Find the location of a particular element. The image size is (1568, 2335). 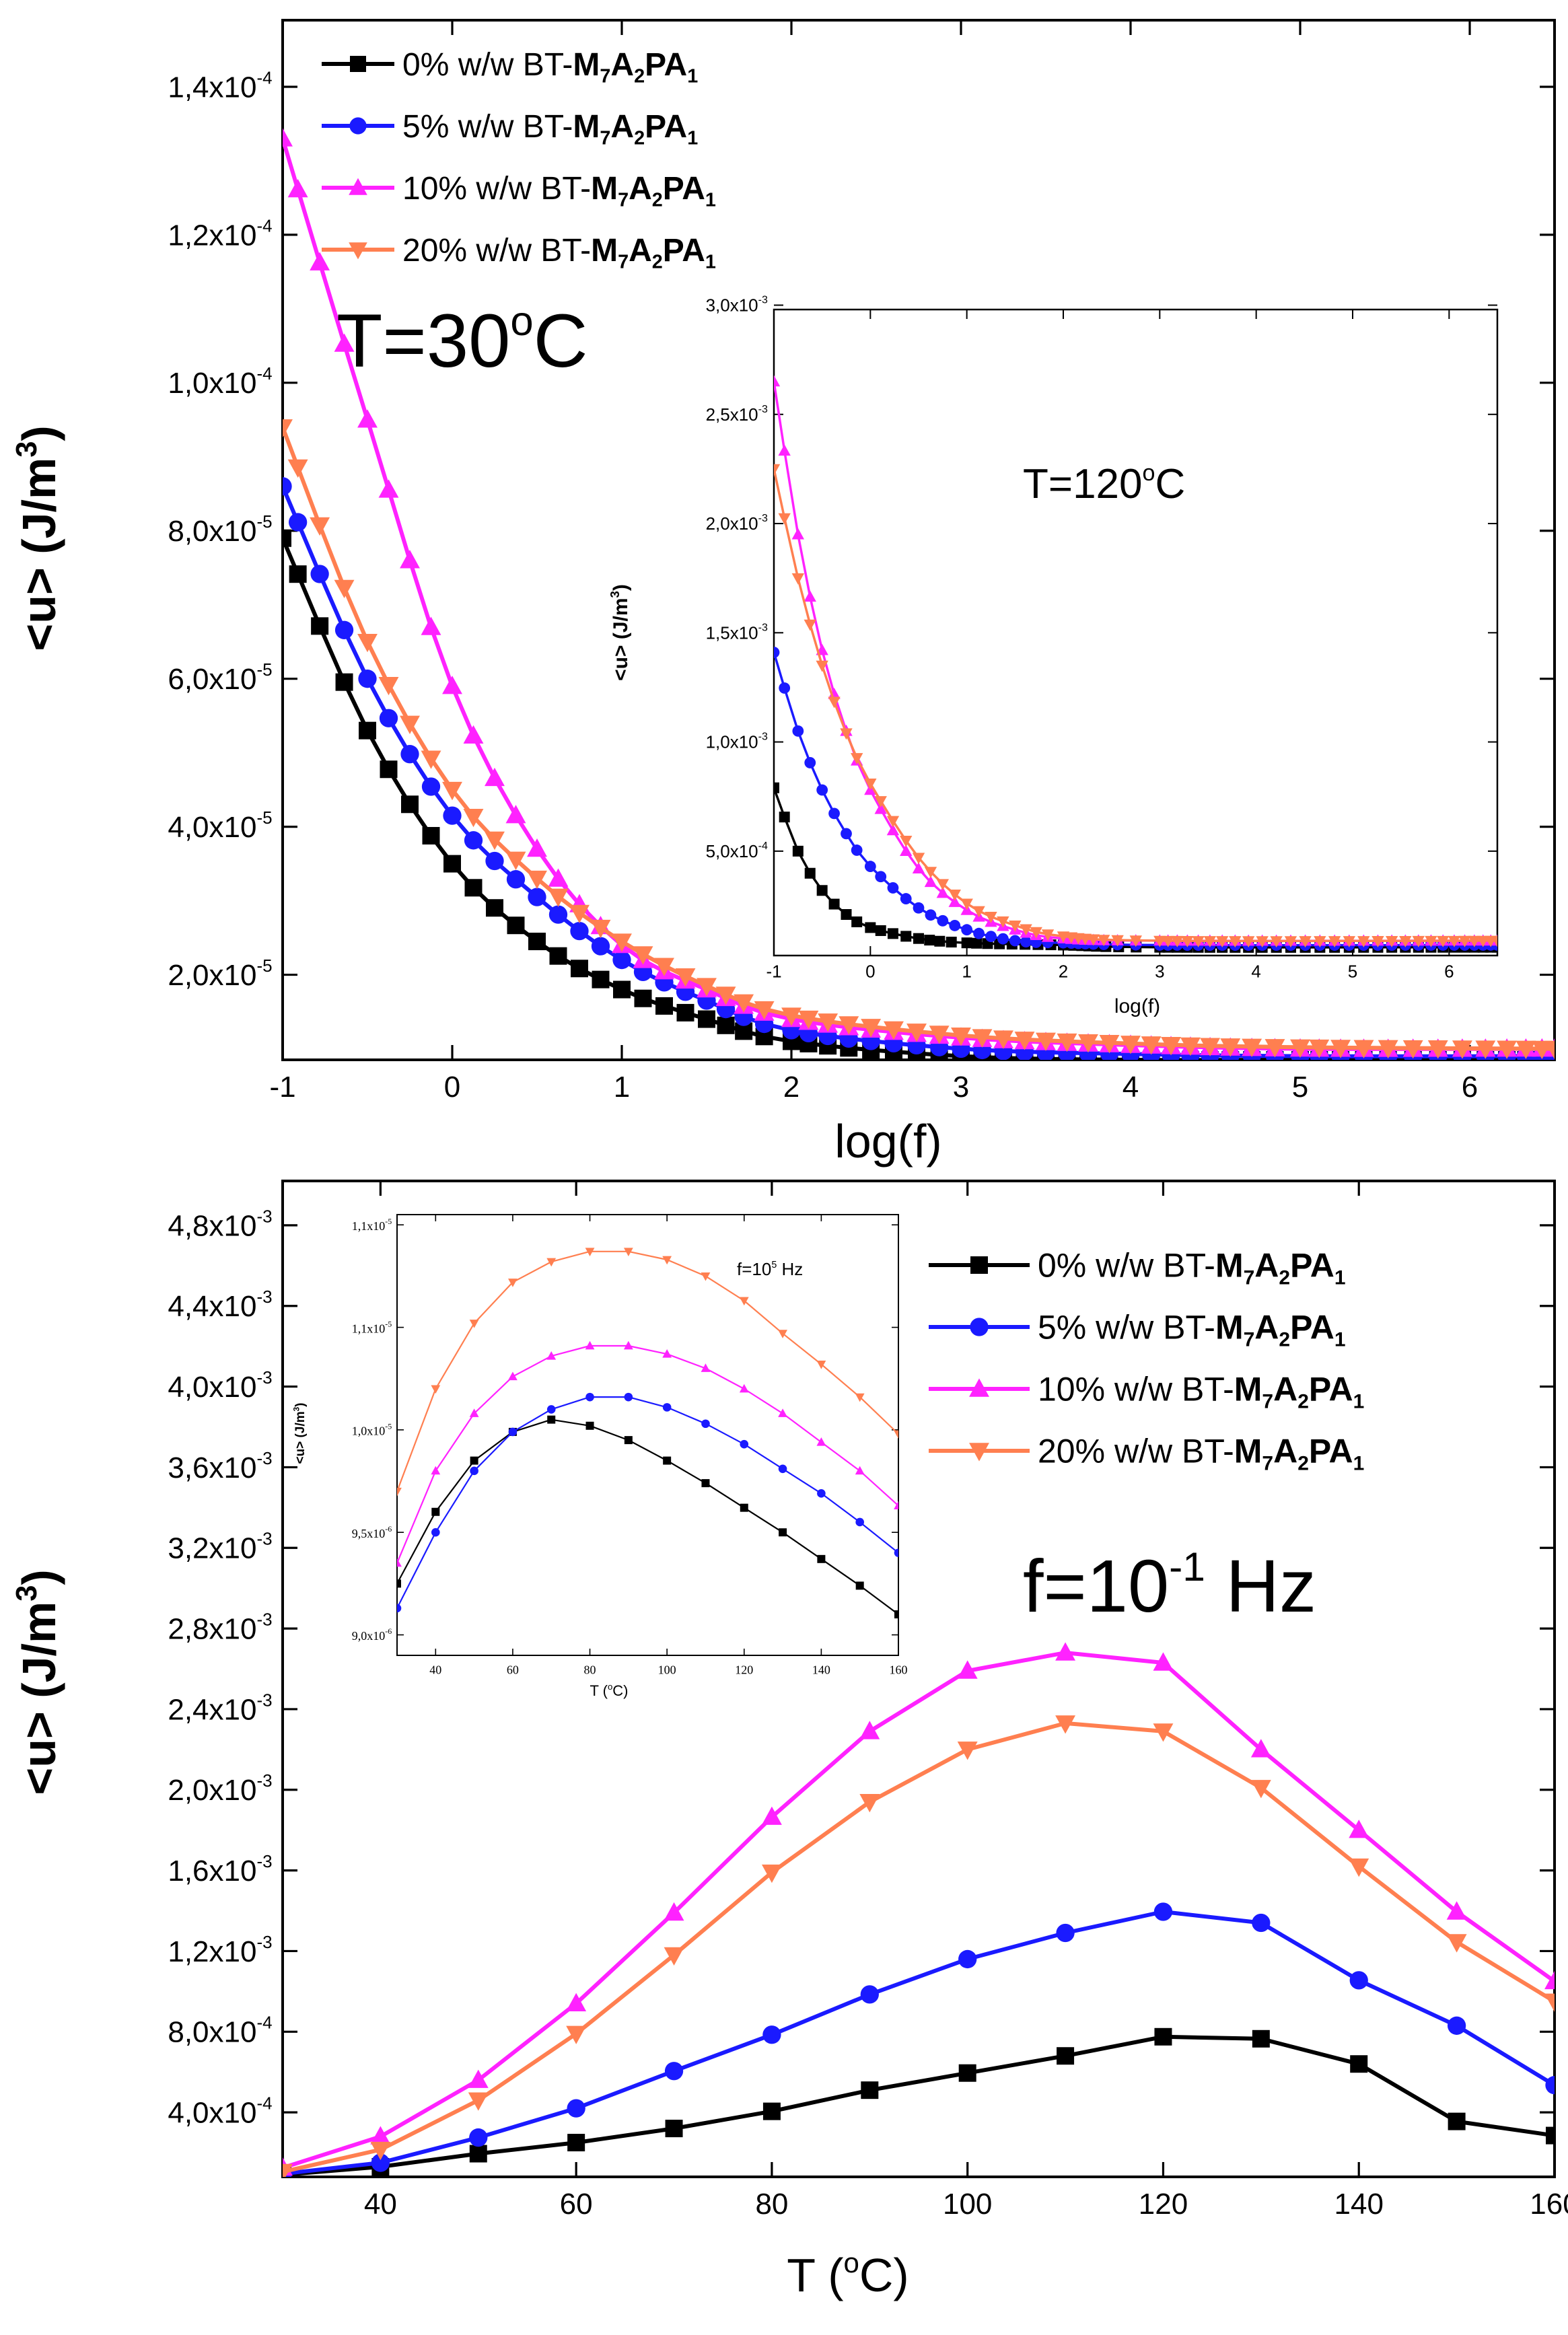

y-tick-label: 2,0x10⁻⁵ is located at coordinates (220, 974).